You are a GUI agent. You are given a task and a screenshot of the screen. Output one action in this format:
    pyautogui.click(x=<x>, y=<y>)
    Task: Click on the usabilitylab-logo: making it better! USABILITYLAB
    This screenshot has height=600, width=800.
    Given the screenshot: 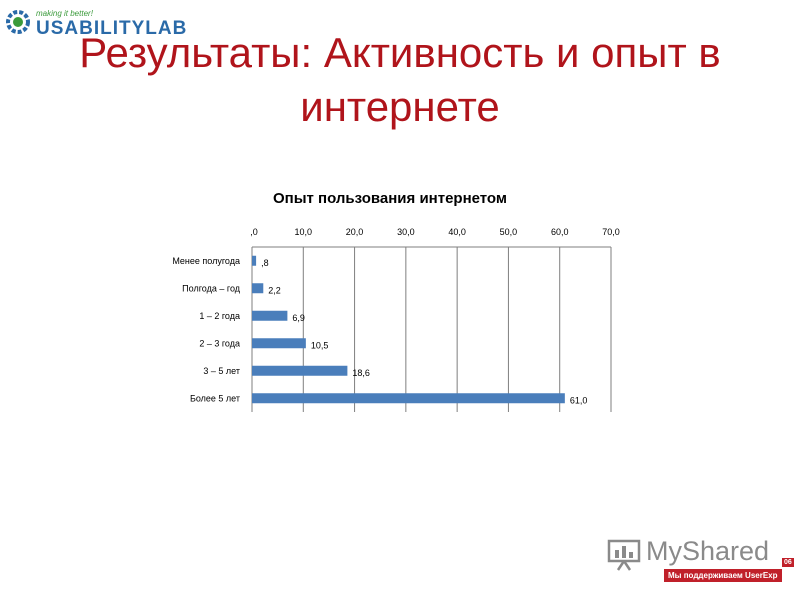 What is the action you would take?
    pyautogui.click(x=114, y=22)
    